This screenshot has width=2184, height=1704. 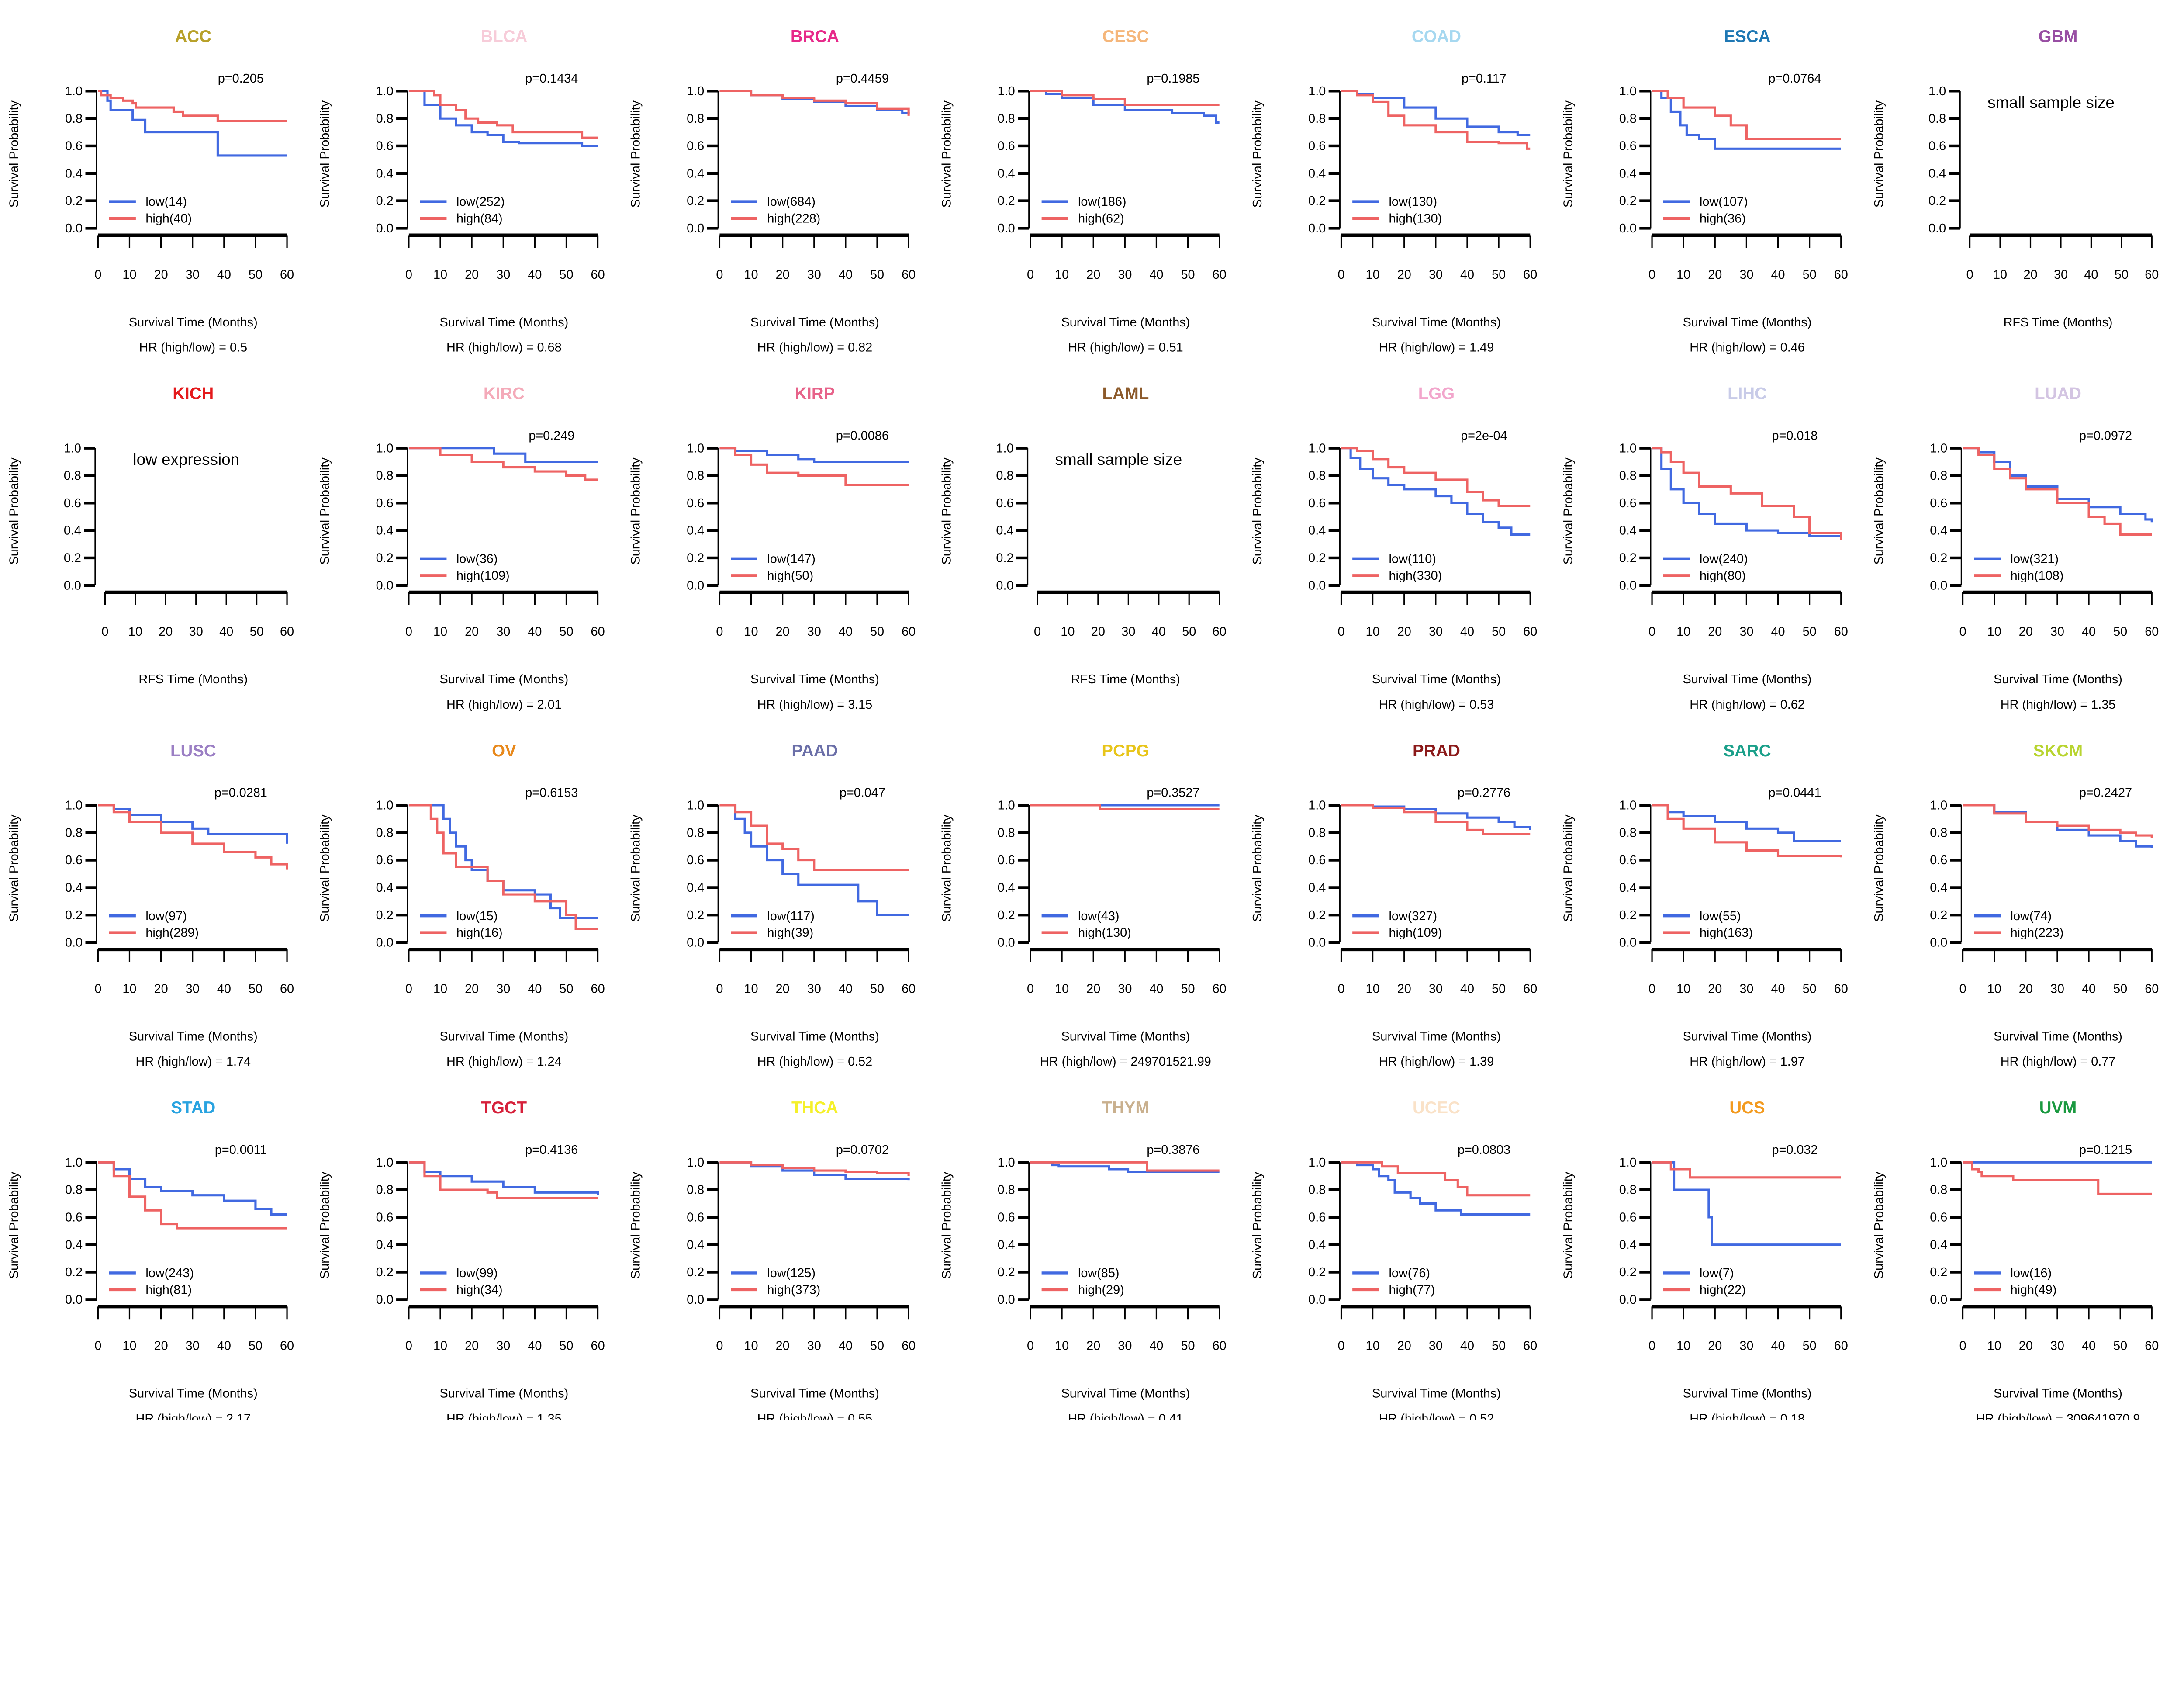 I want to click on panel-title: SKCM, so click(x=2058, y=750).